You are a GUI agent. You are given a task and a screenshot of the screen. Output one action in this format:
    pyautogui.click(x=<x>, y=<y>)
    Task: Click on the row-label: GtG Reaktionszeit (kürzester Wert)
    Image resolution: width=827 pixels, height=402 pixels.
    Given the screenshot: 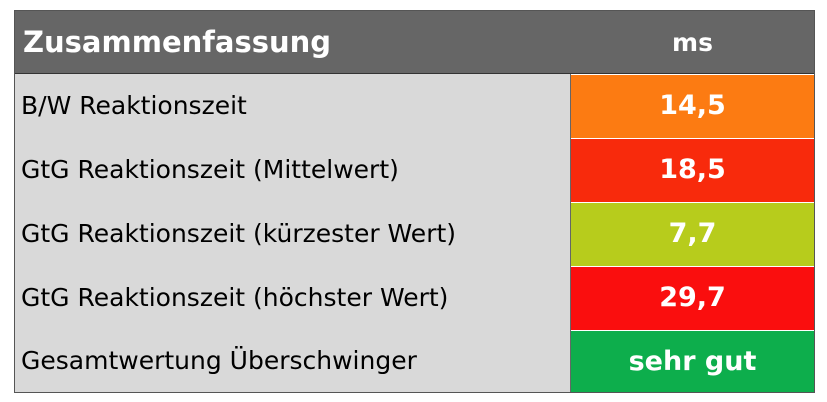 What is the action you would take?
    pyautogui.click(x=293, y=234)
    